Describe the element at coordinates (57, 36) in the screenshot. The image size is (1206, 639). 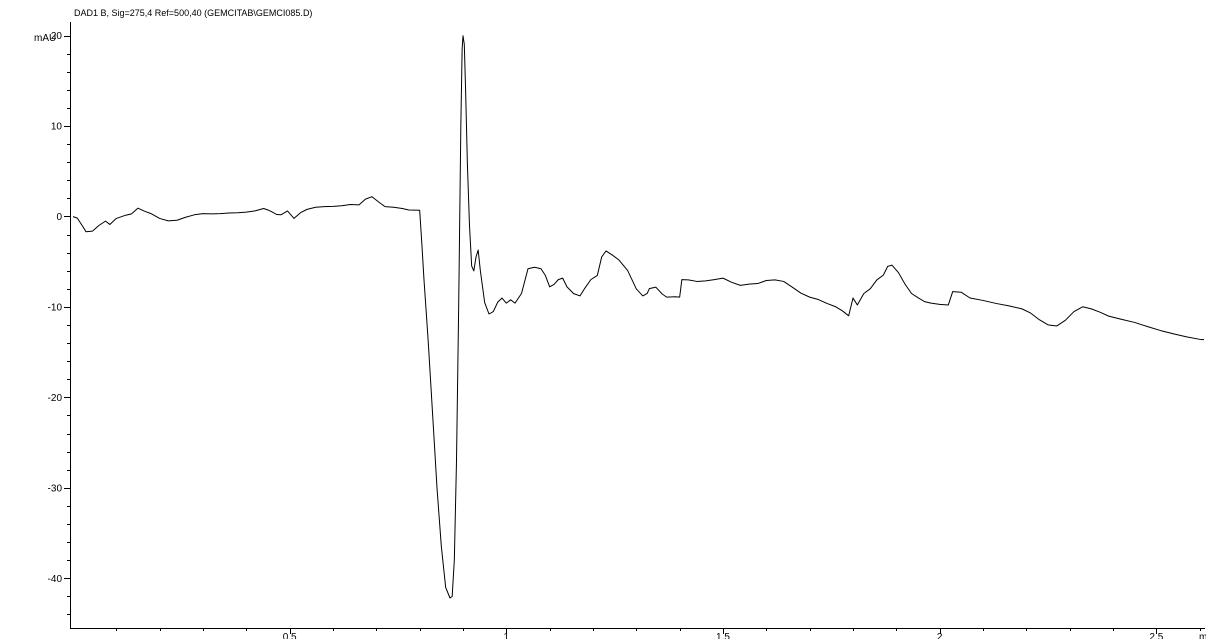
I see `y-tick-label: 20` at that location.